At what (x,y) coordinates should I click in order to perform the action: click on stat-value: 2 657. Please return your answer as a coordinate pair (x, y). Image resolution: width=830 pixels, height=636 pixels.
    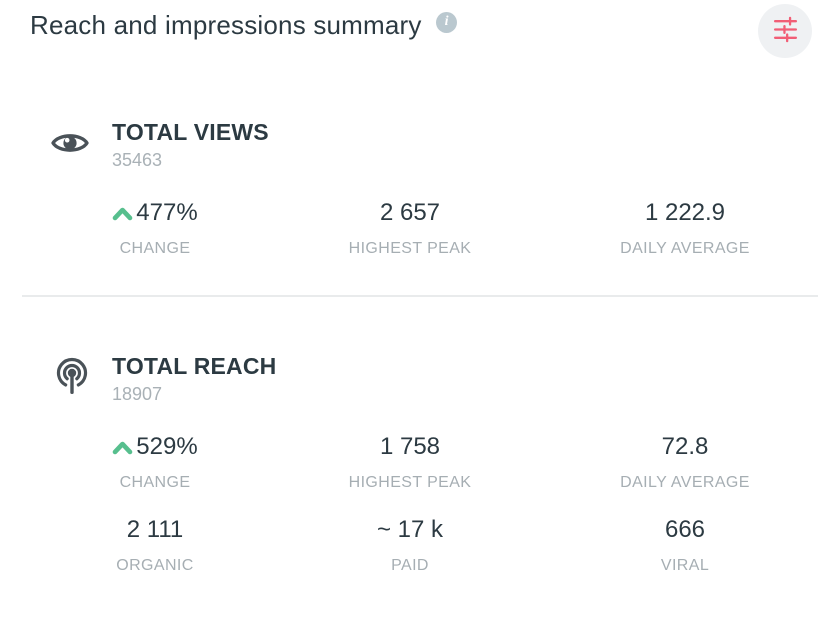
    Looking at the image, I should click on (410, 212).